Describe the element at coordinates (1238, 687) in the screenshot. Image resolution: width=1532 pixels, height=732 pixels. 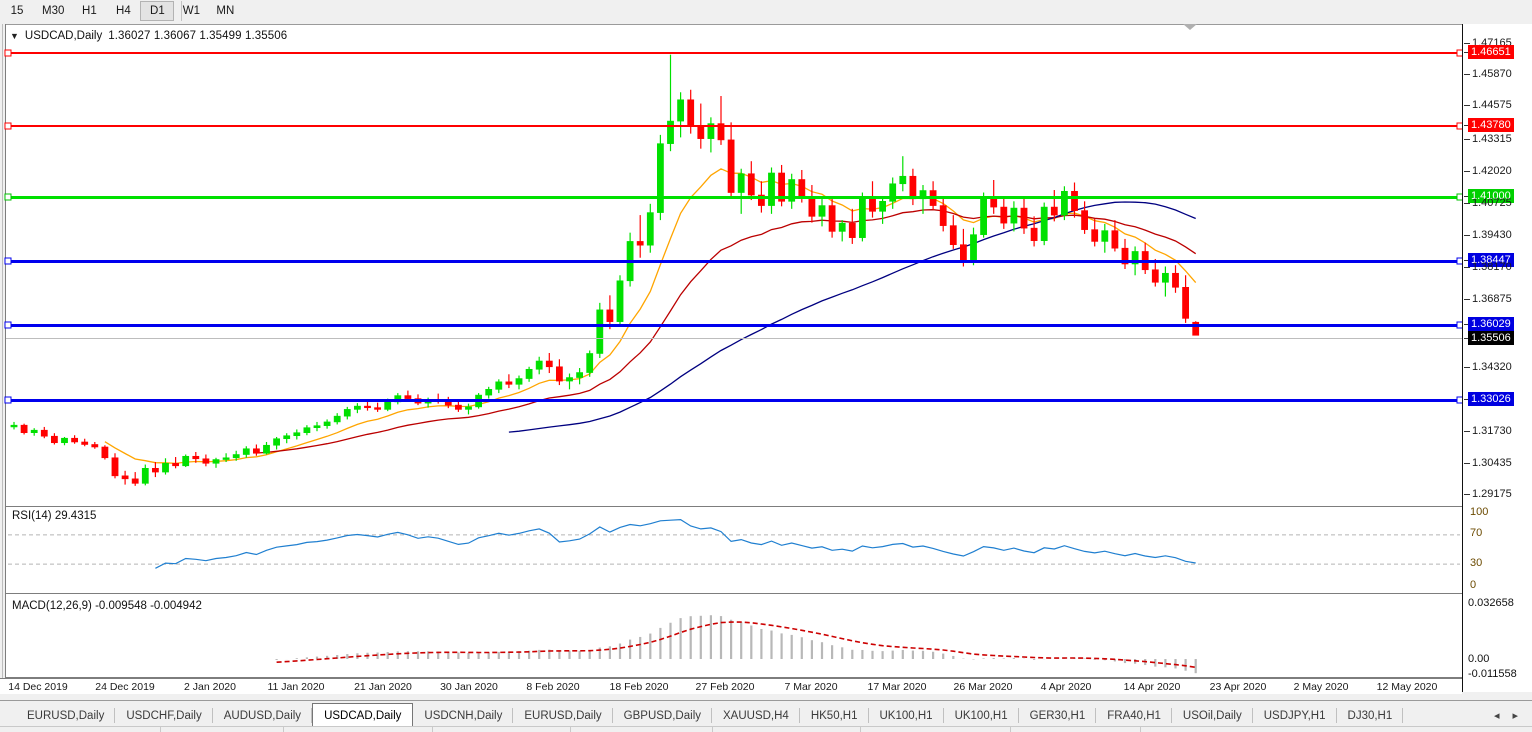
I see `time-axis-label: 23 Apr 2020` at that location.